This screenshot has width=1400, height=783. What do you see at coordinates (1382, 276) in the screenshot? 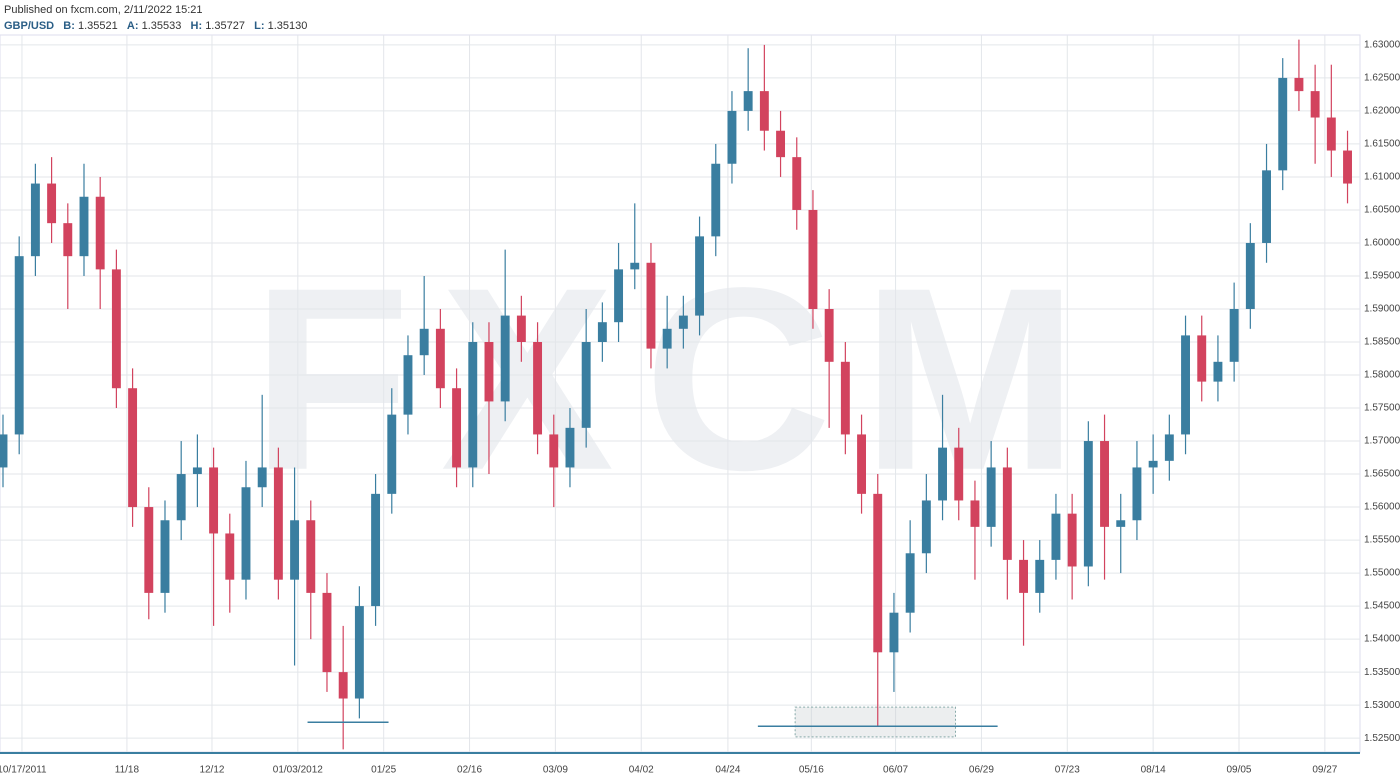
I see `y-tick-label: 1.59500` at bounding box center [1382, 276].